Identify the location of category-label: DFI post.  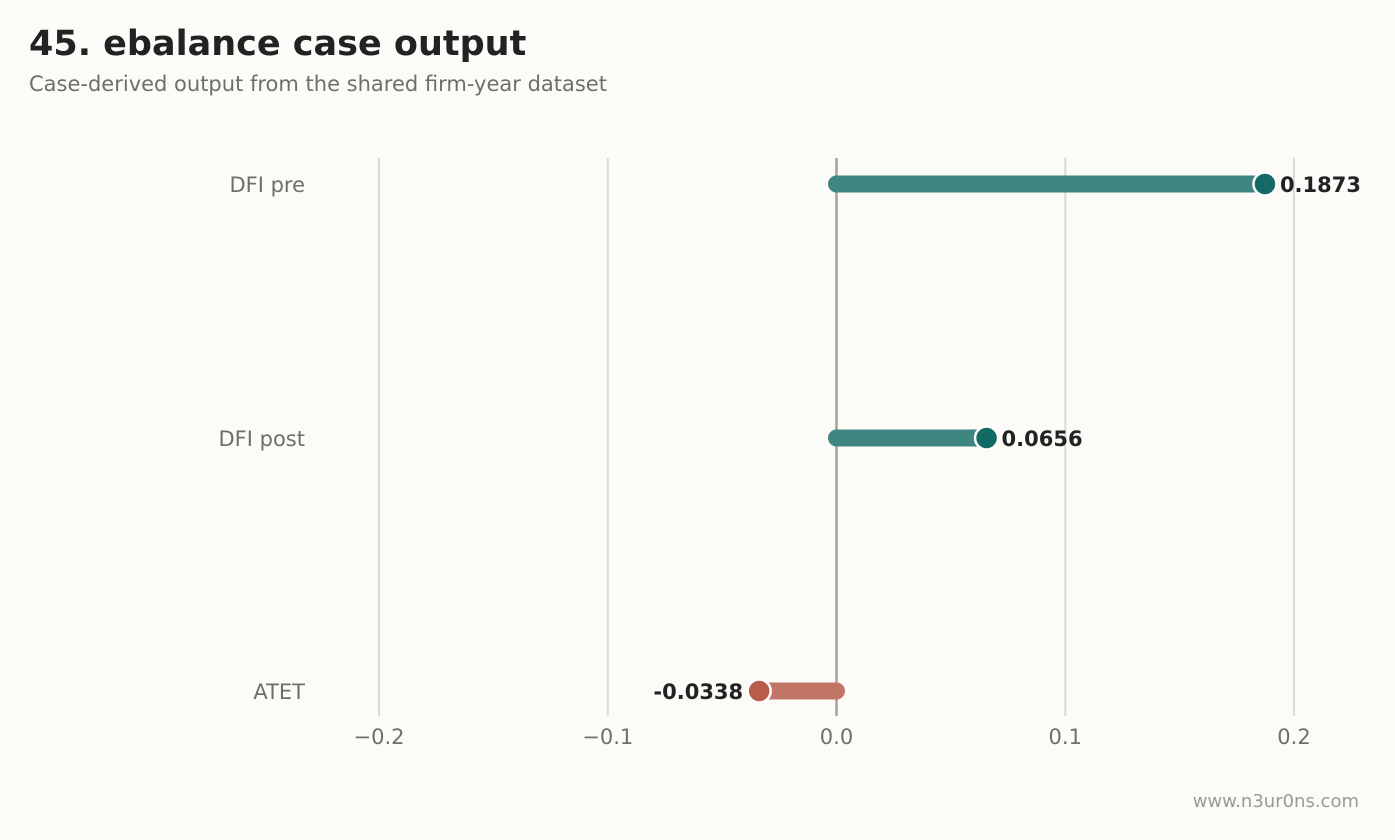
(262, 439).